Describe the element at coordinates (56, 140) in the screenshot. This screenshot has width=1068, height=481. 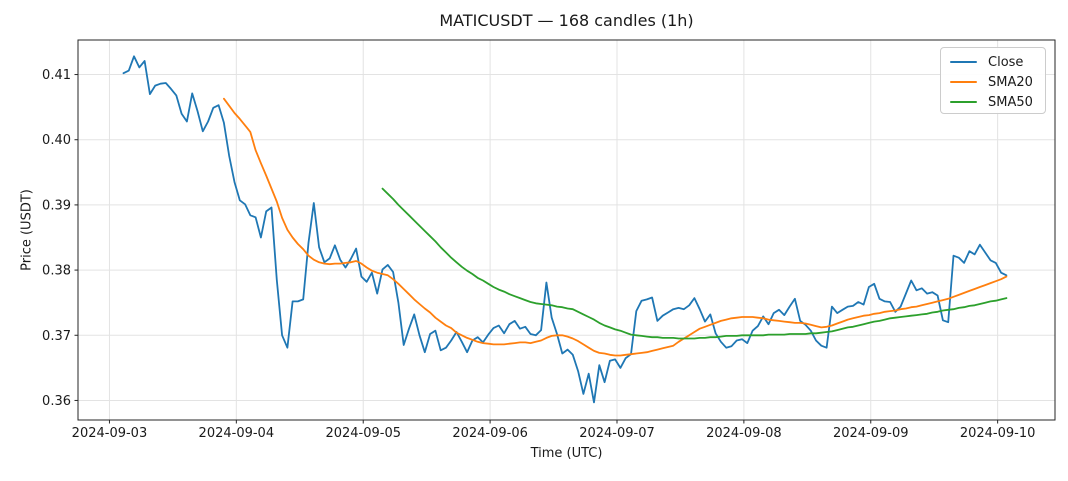
I see `y-tick-label: 0.40` at that location.